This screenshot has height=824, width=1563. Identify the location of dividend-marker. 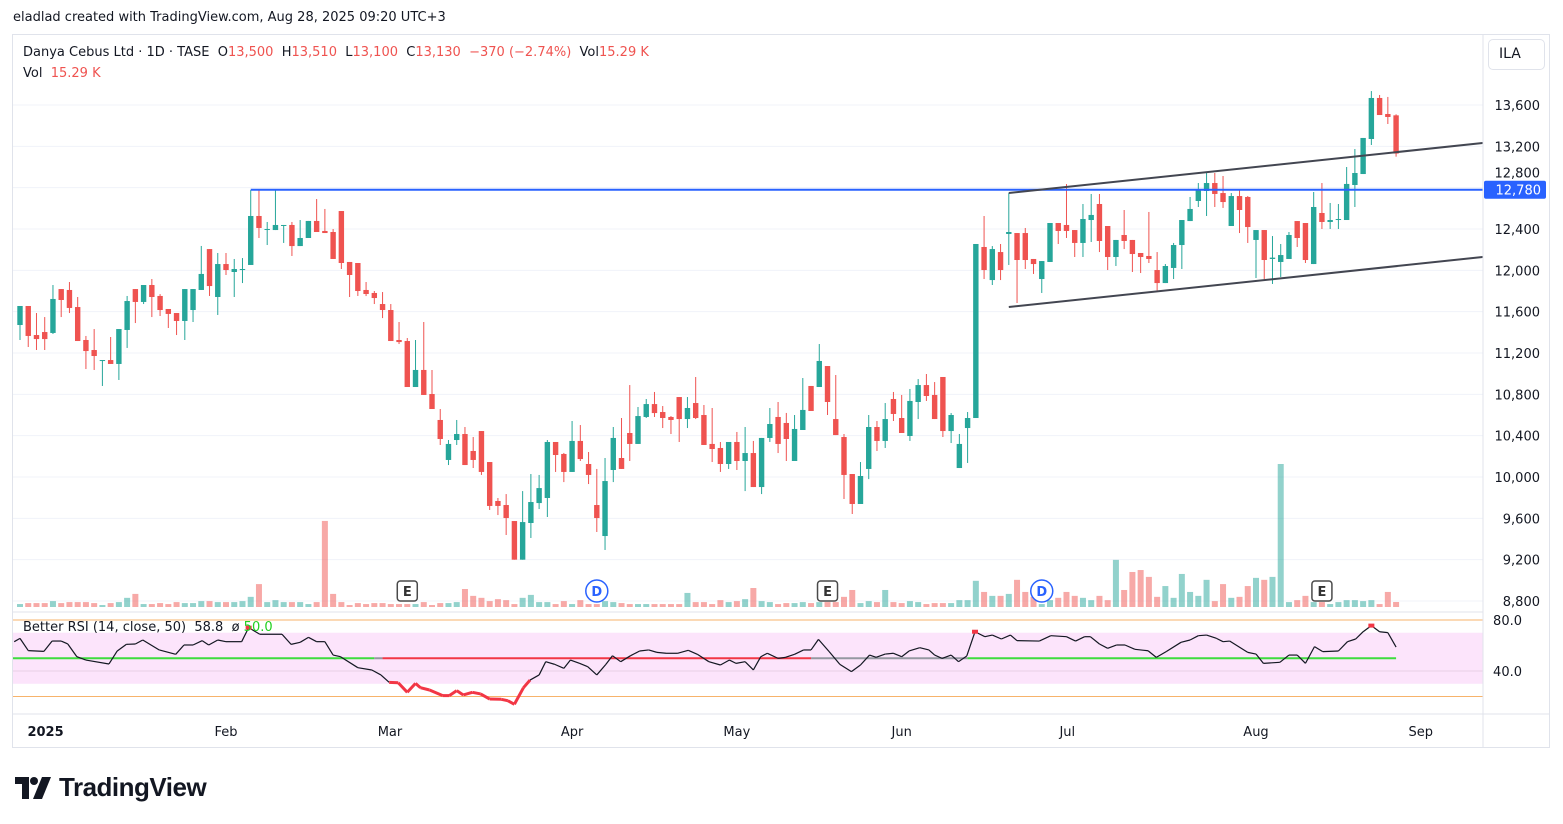
(597, 591).